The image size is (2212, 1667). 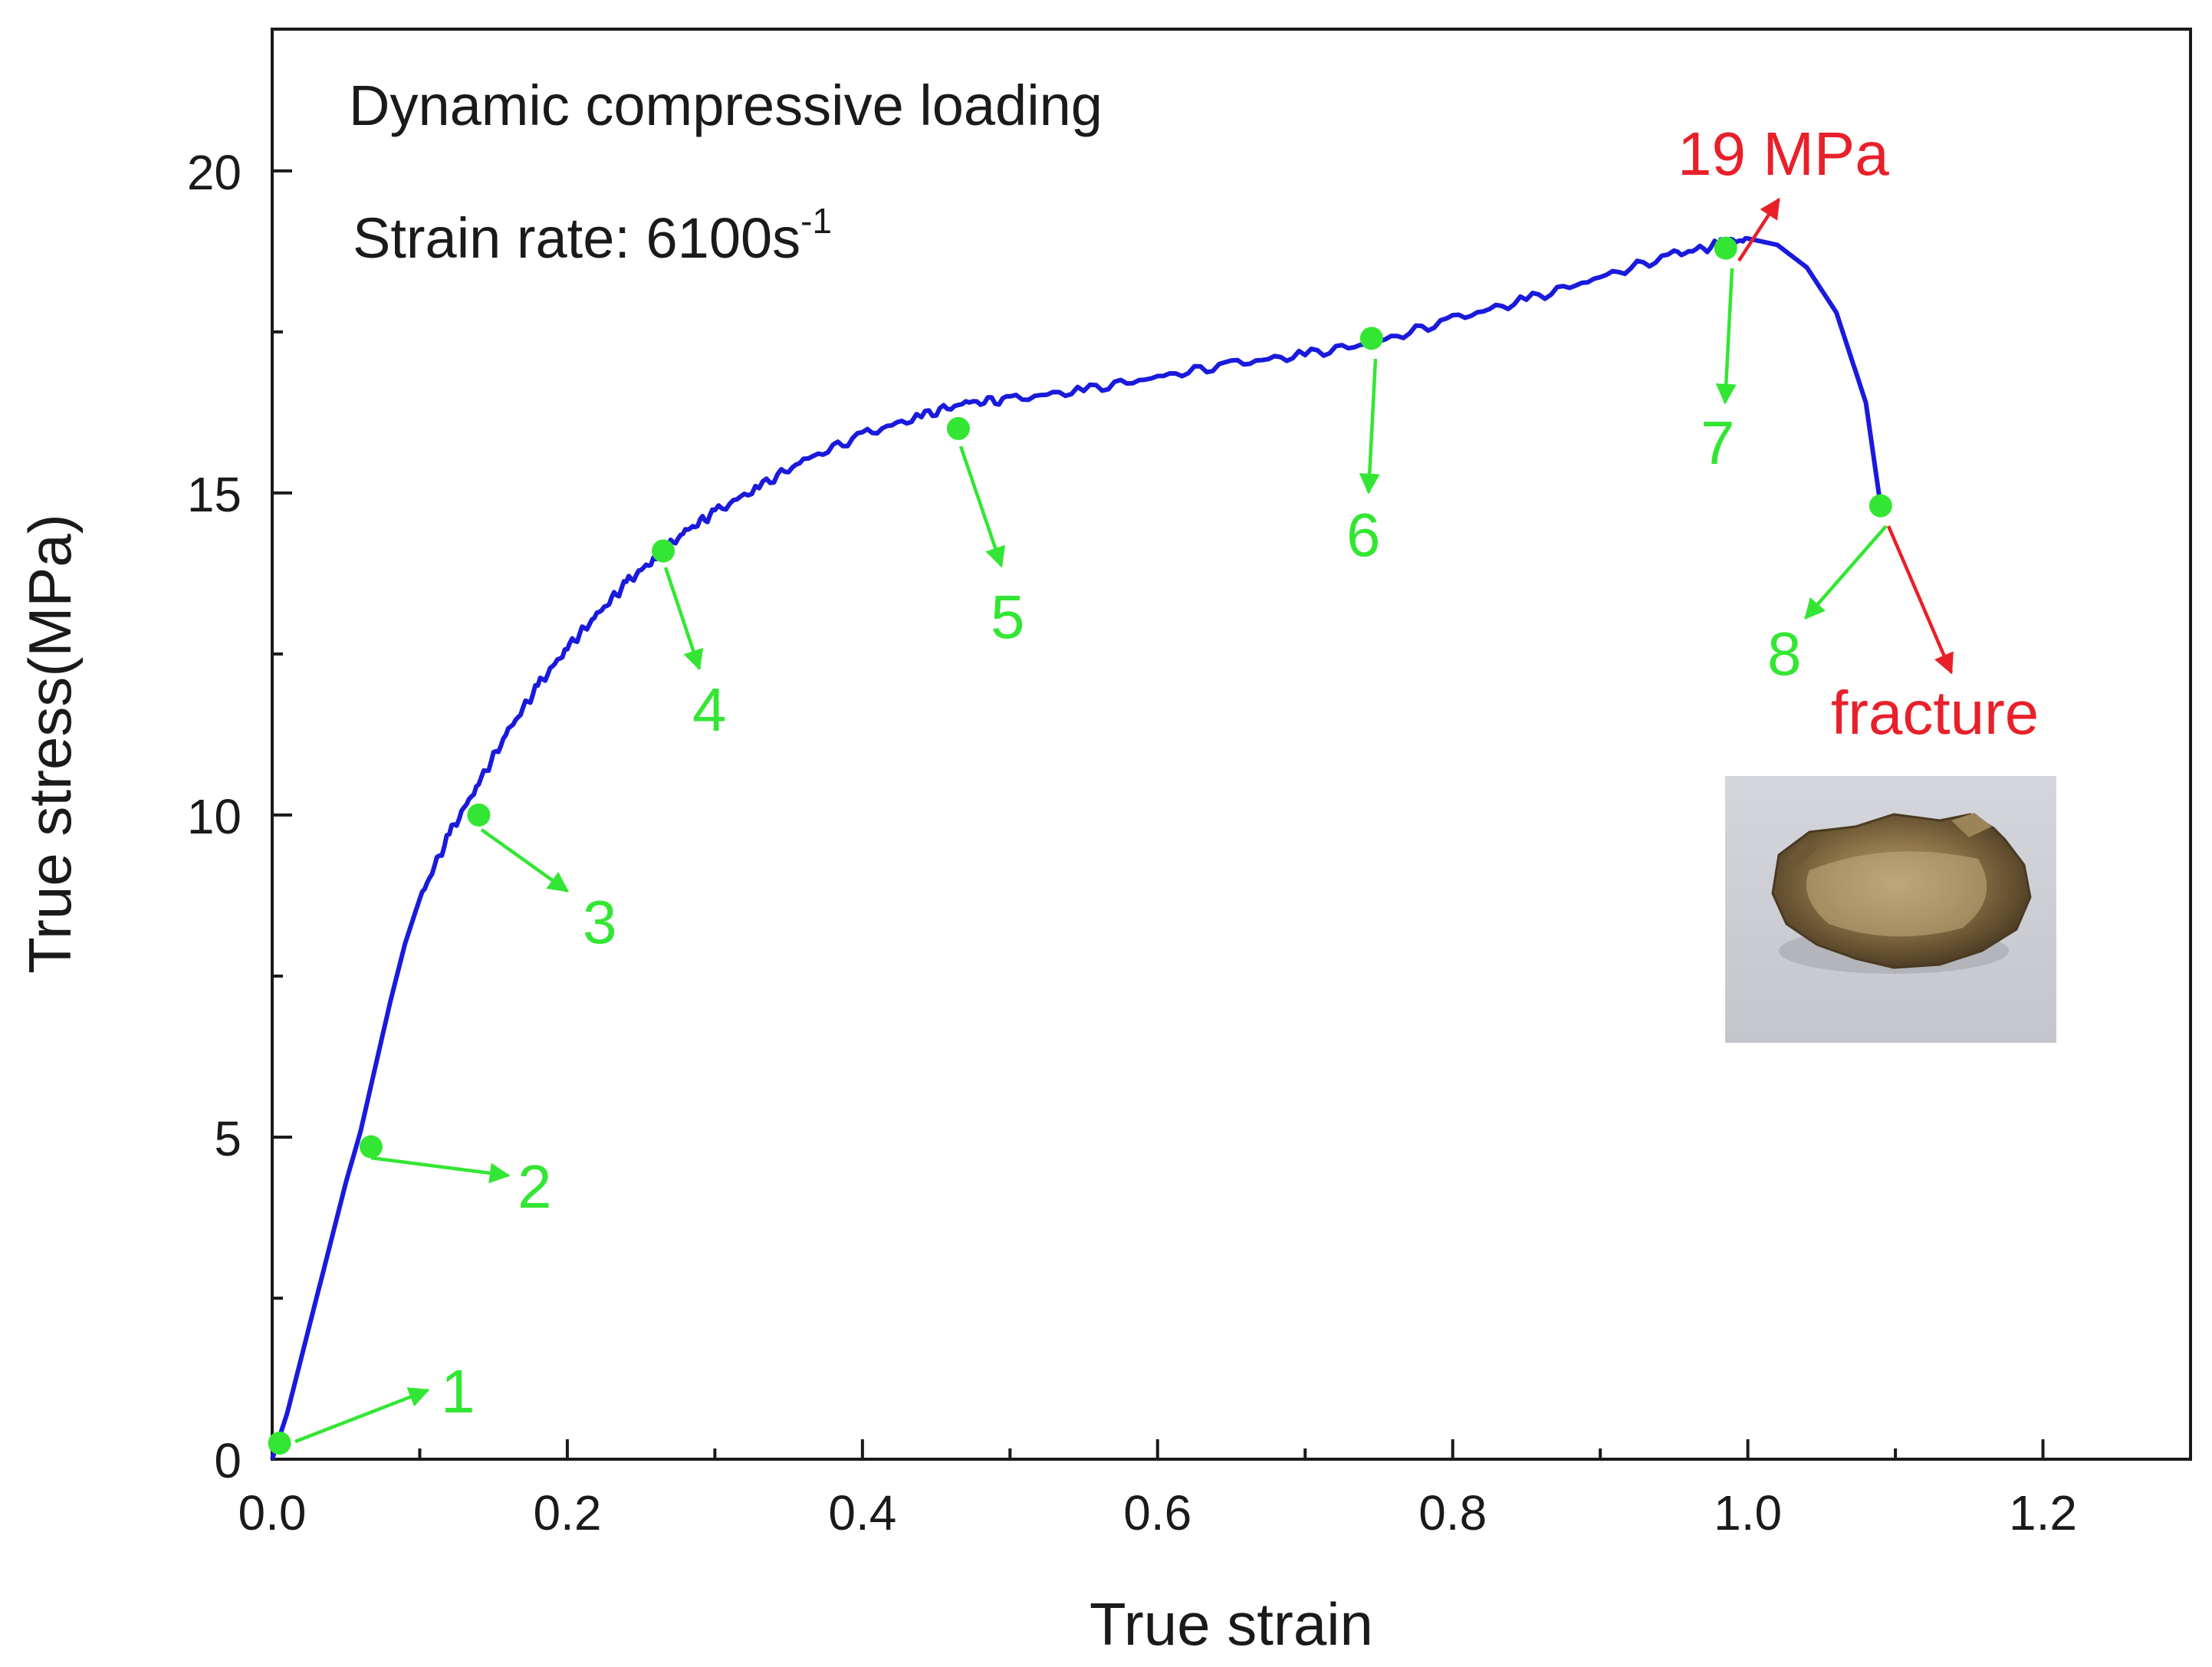 I want to click on specimen-photo, so click(x=1890, y=909).